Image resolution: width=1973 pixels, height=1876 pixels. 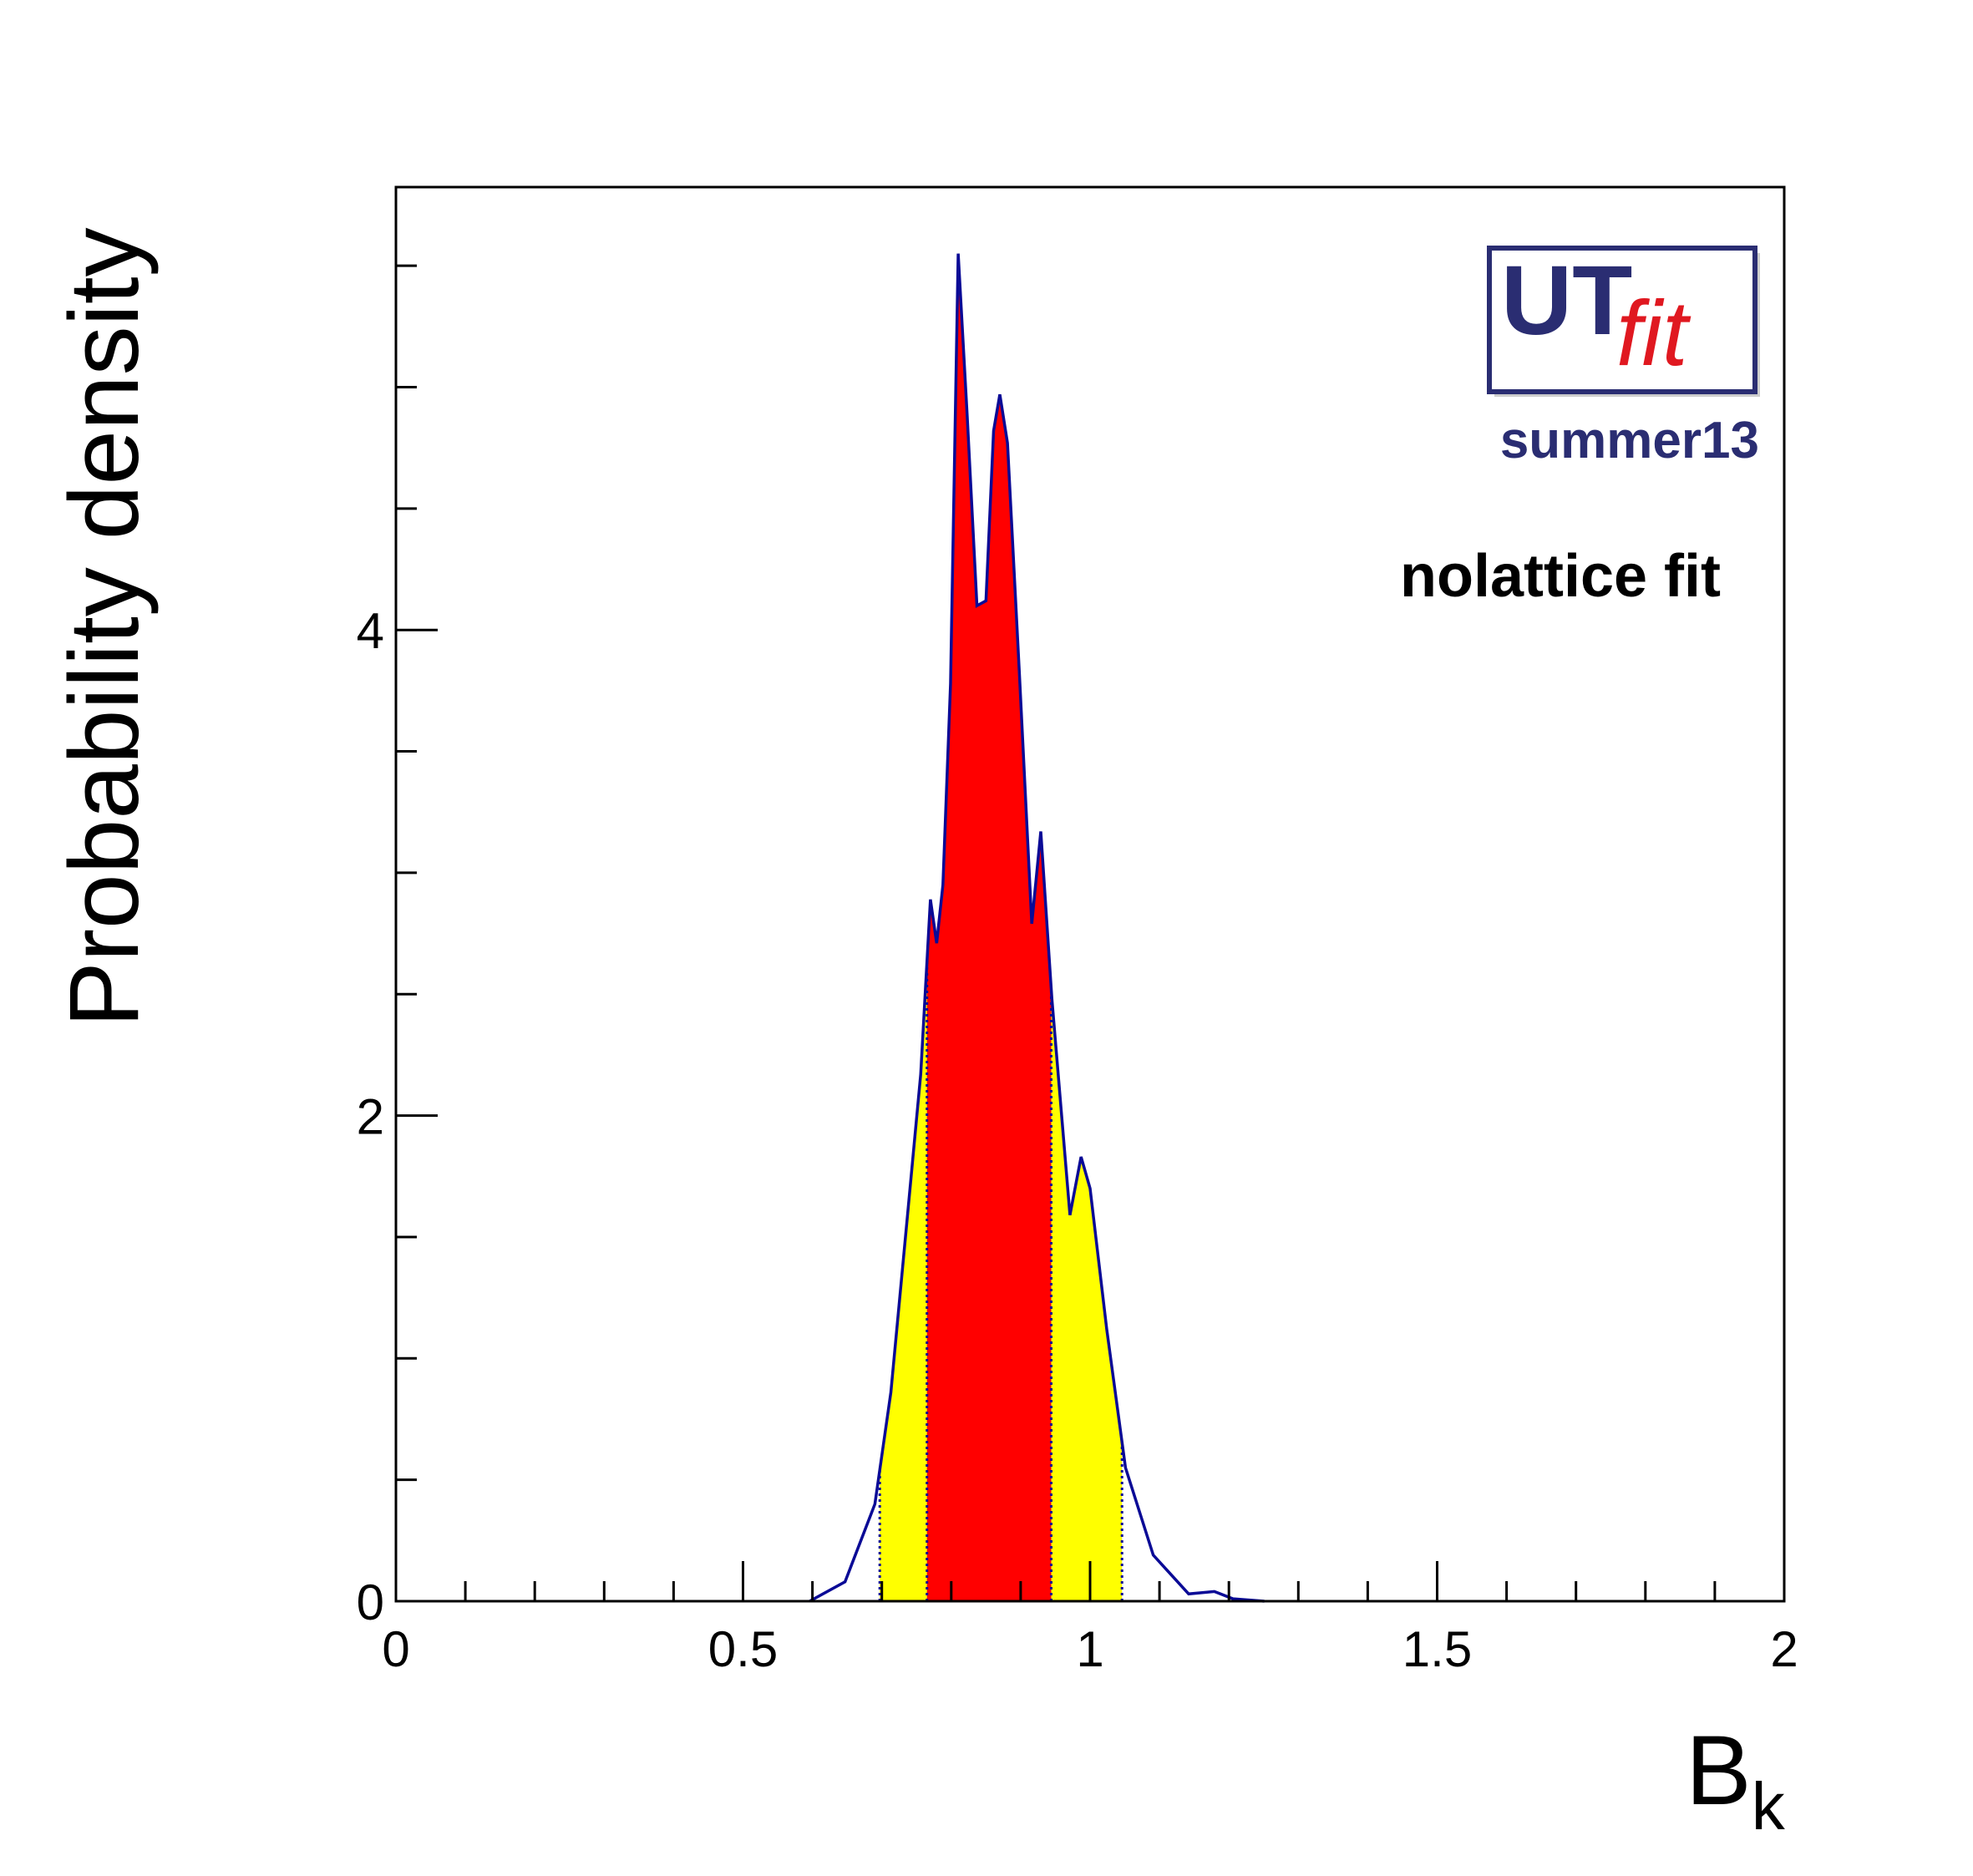 What do you see at coordinates (1566, 301) in the screenshot?
I see `logo-main-text: UT` at bounding box center [1566, 301].